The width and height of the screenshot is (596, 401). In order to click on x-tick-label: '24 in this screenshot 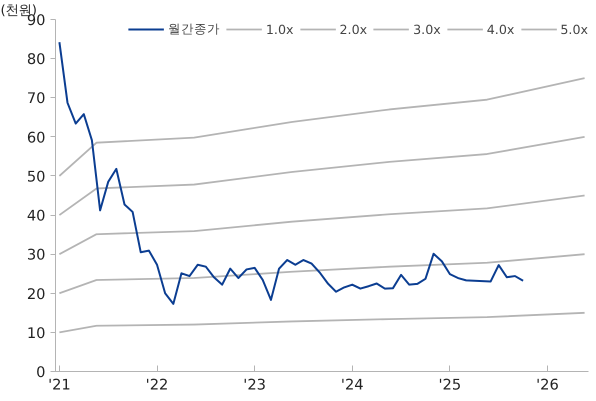, I will do `click(352, 385)`.